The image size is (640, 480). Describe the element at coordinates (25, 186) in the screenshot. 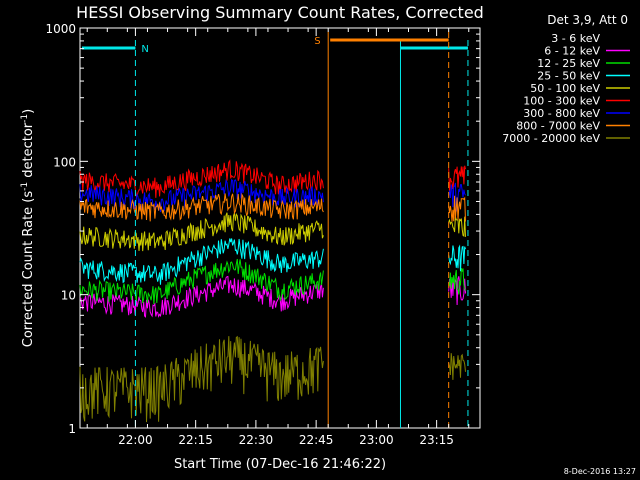

I see `y-axis-label-sup1: -1` at that location.